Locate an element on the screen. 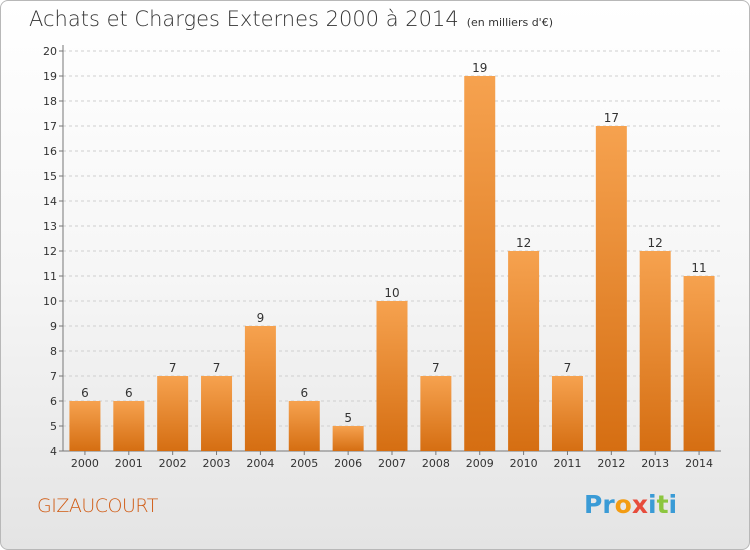 The height and width of the screenshot is (550, 750). logo-letter: o is located at coordinates (623, 504).